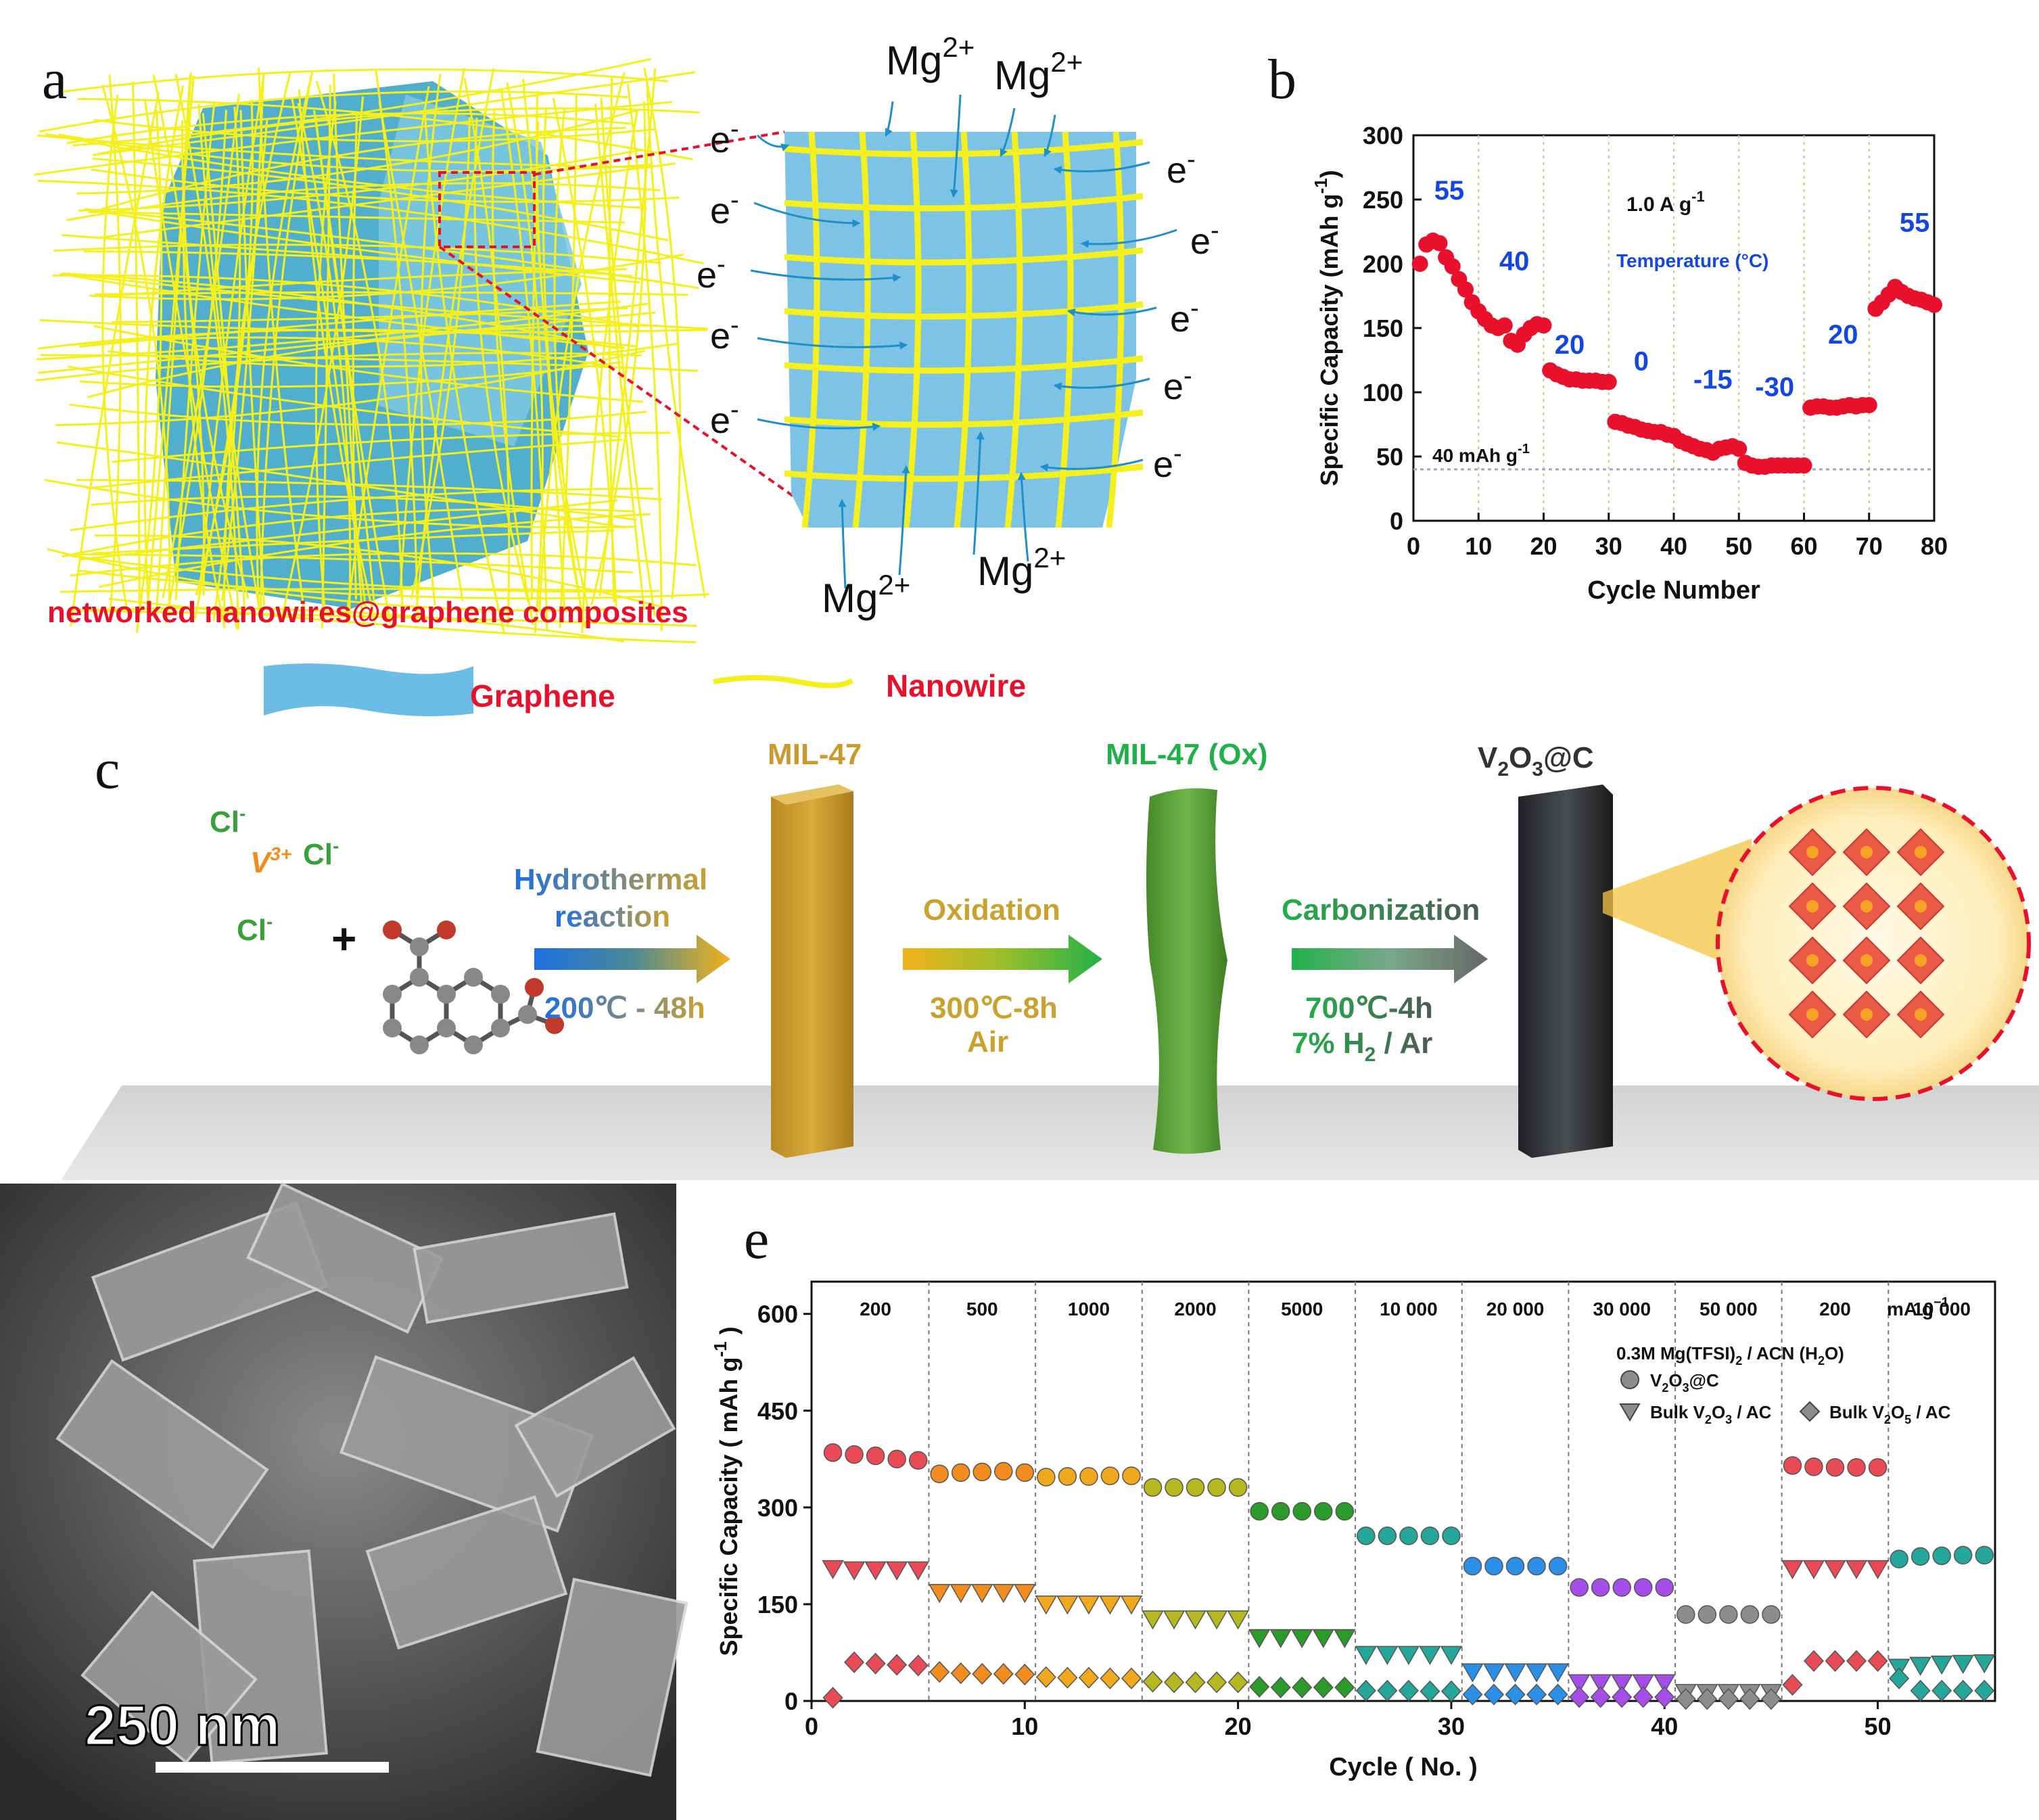 The image size is (2039, 1820). I want to click on temperature-label: 20, so click(1843, 335).